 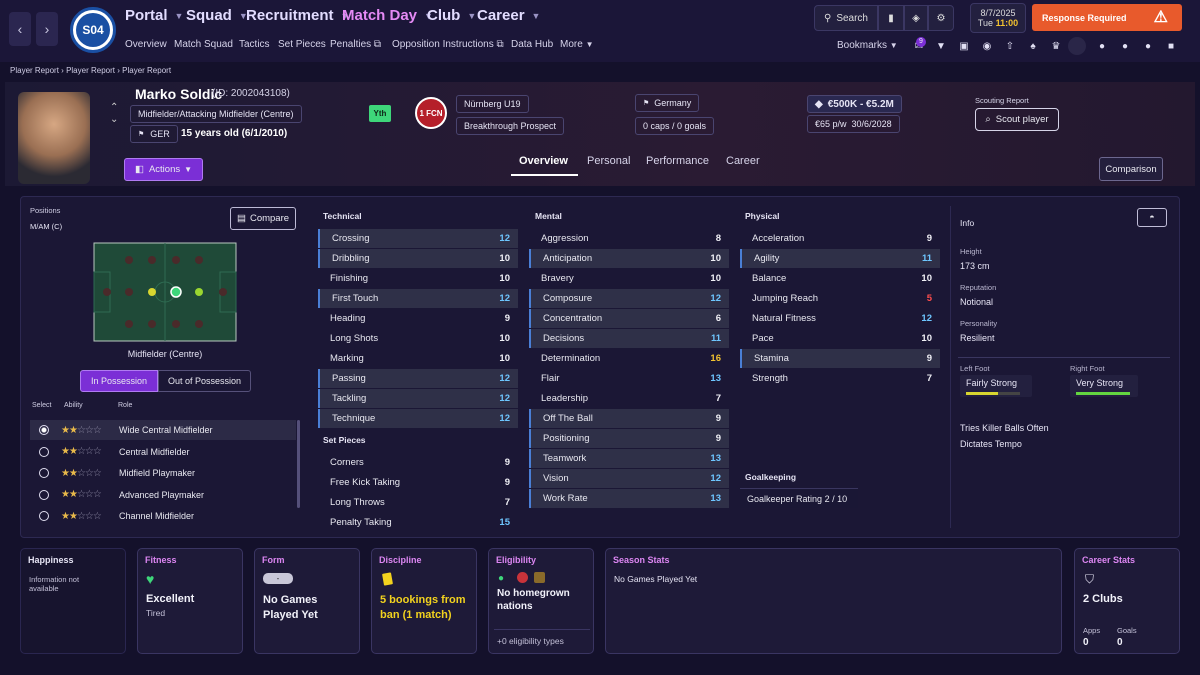 What do you see at coordinates (867, 45) in the screenshot?
I see `bookmarks-menu: Bookmarks ▼` at bounding box center [867, 45].